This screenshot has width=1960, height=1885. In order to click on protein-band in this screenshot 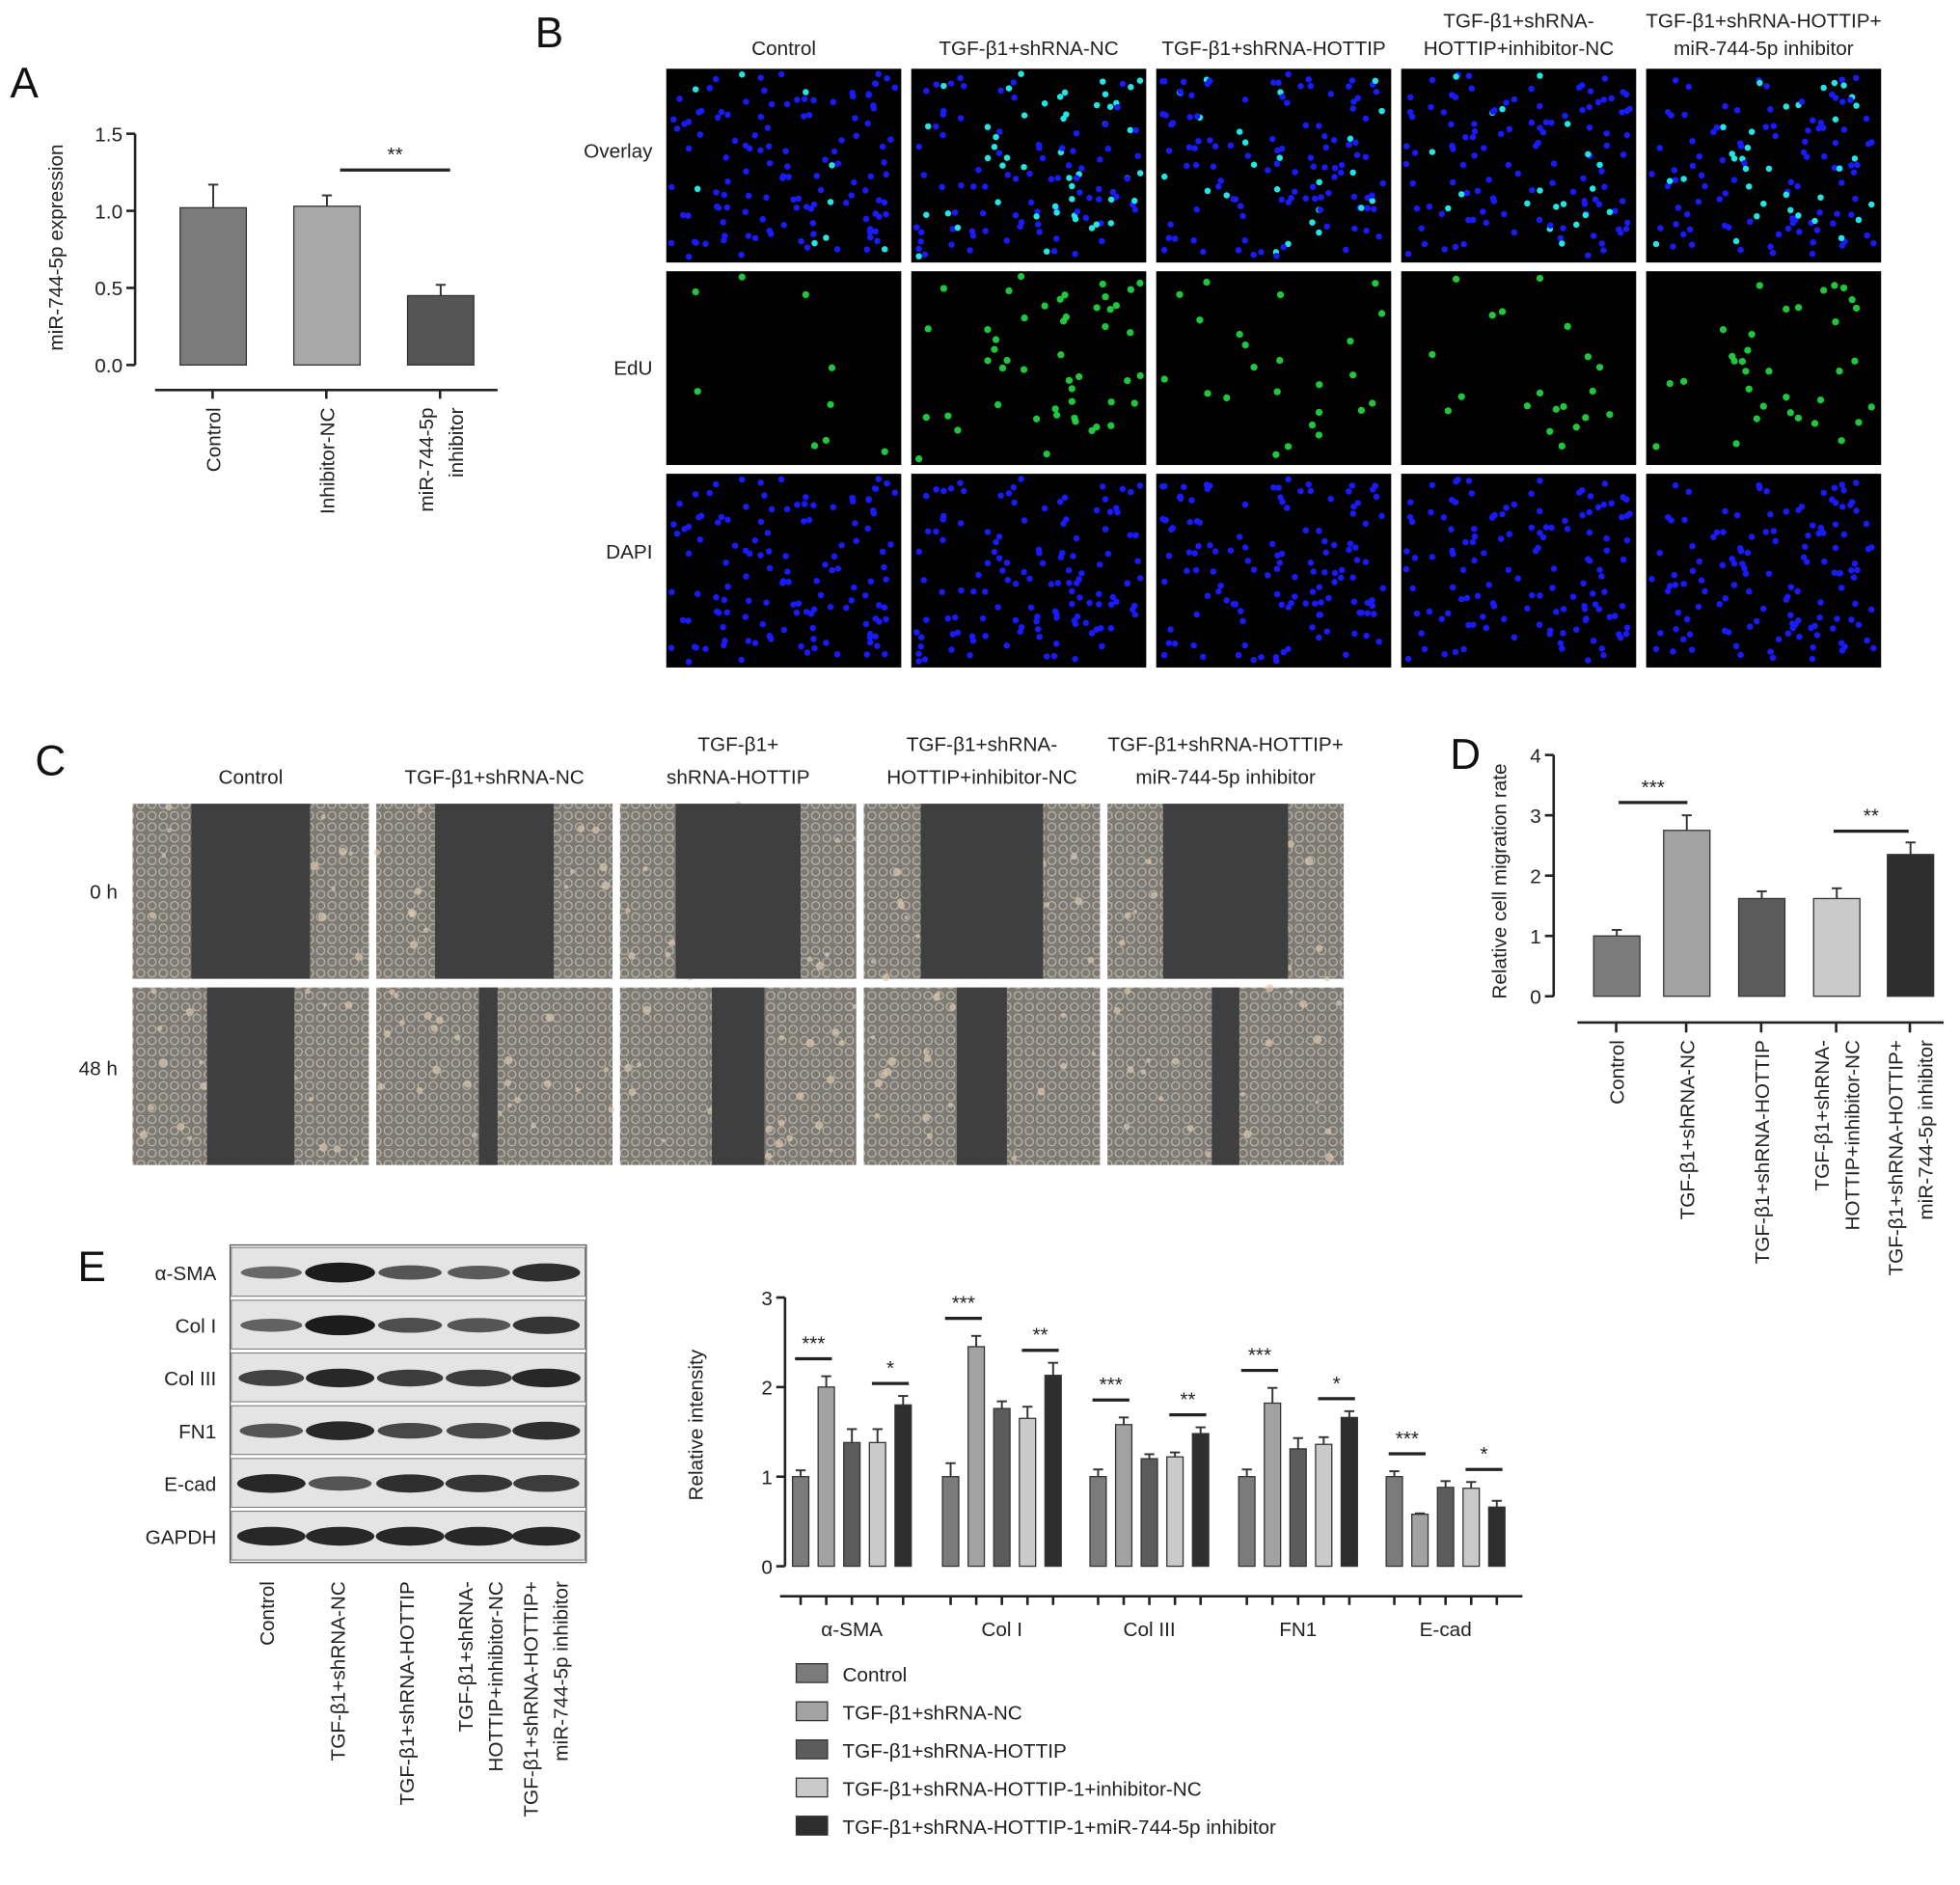, I will do `click(479, 1378)`.